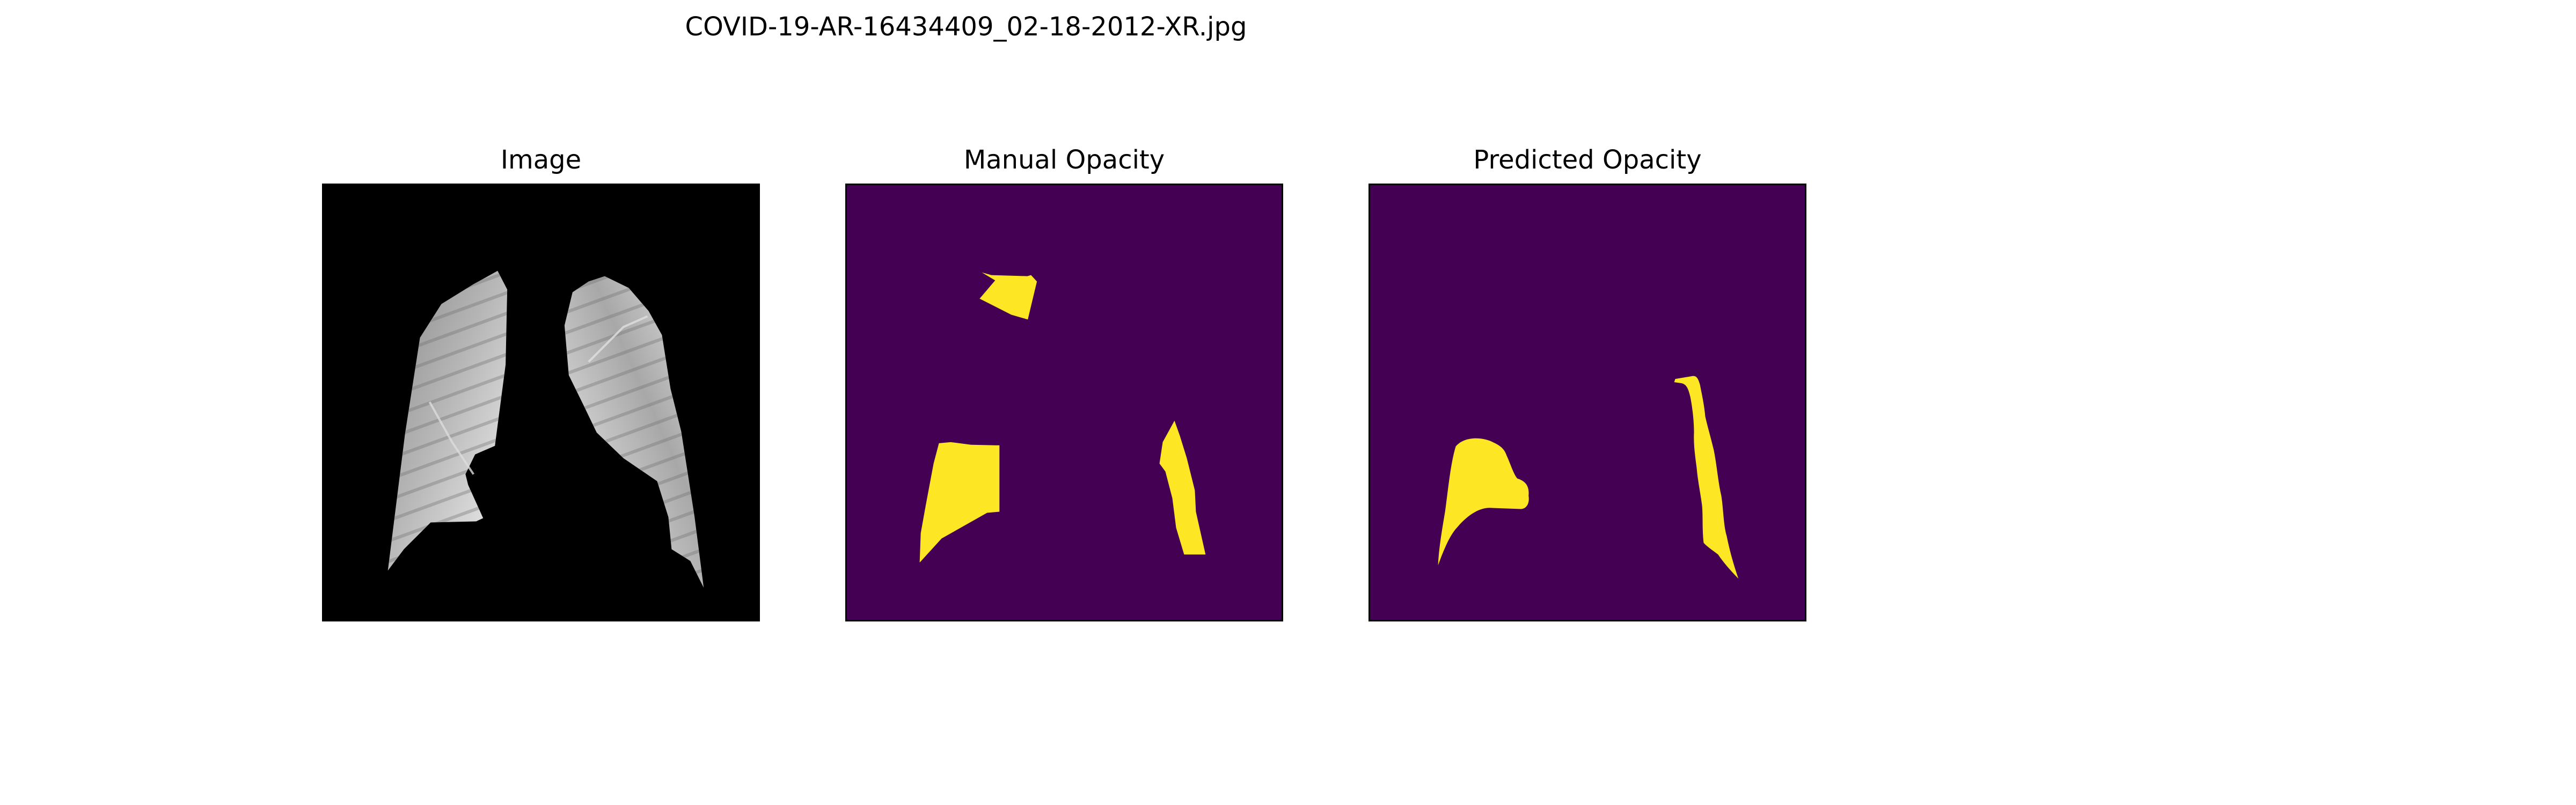 This screenshot has height=805, width=2576. What do you see at coordinates (1062, 417) in the screenshot?
I see `manual-opacity-mask` at bounding box center [1062, 417].